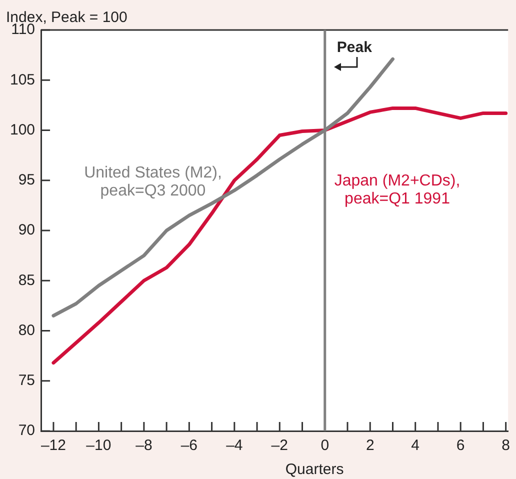 The image size is (516, 479). What do you see at coordinates (23, 29) in the screenshot?
I see `y-tick-label: 110` at bounding box center [23, 29].